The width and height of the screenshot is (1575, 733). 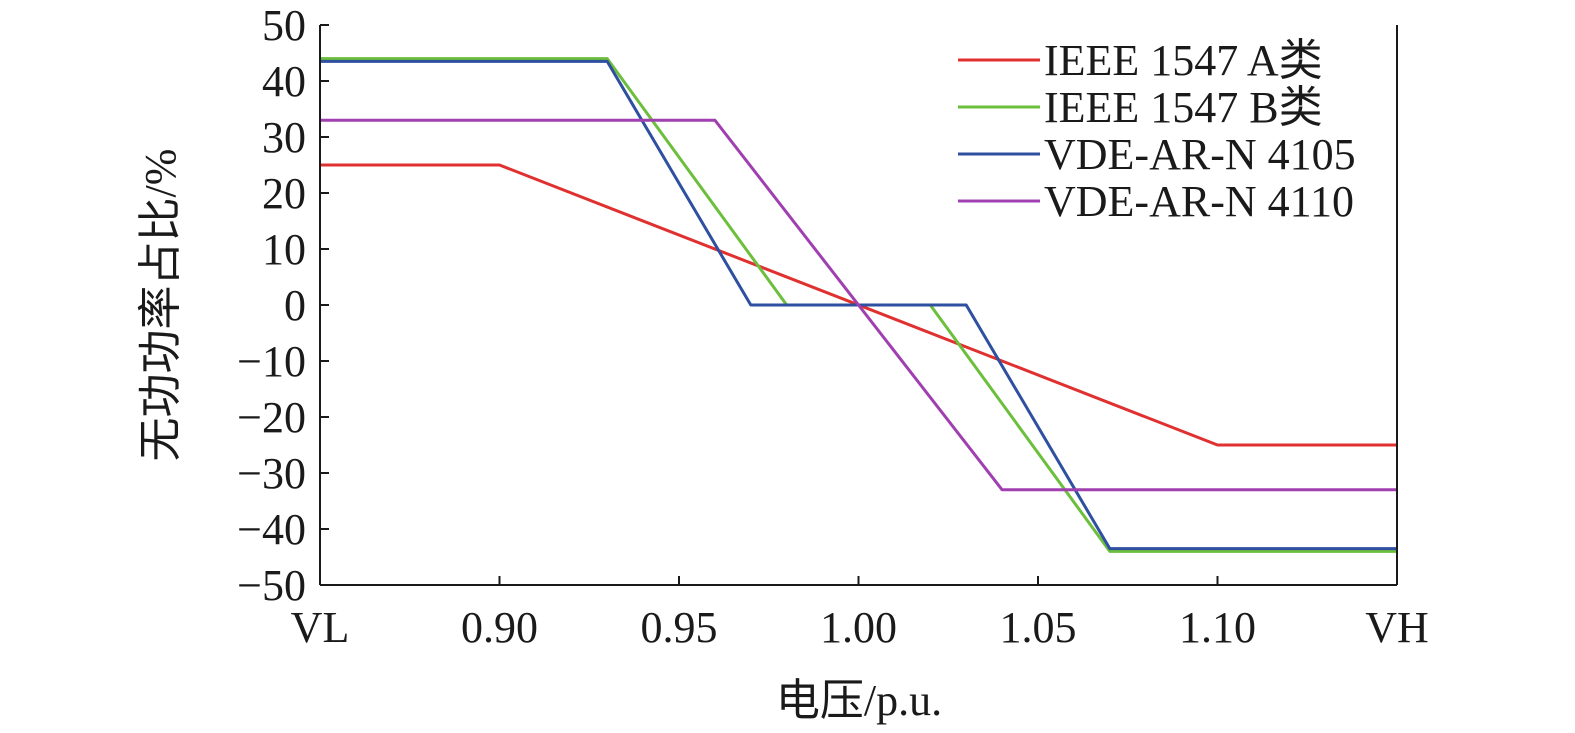 What do you see at coordinates (160, 305) in the screenshot?
I see `y-axis-title: 无功功率占比/%` at bounding box center [160, 305].